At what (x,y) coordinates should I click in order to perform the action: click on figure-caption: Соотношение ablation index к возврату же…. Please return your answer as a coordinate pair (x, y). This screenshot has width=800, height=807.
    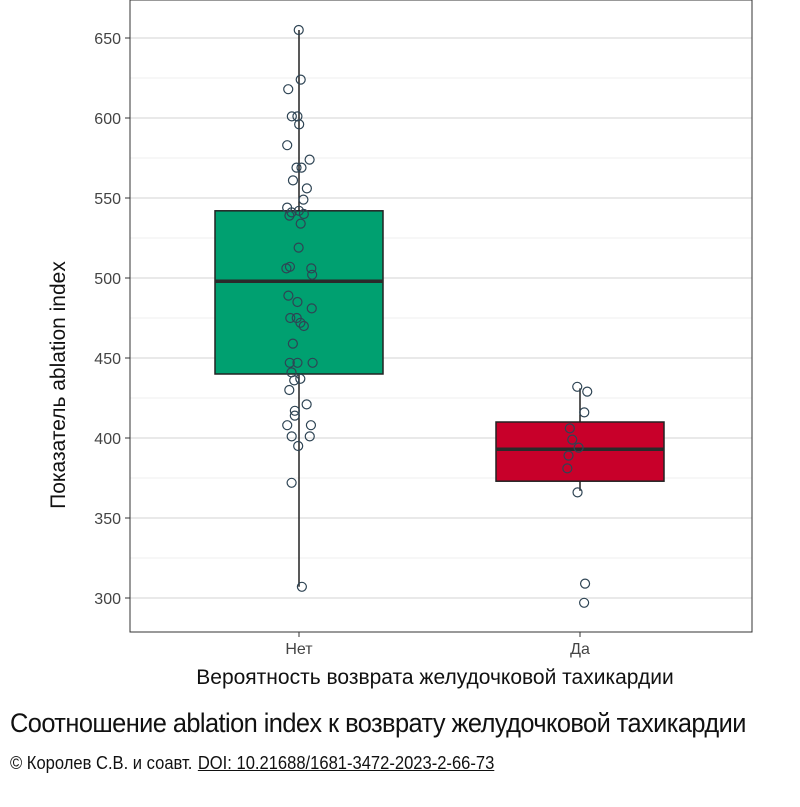
    Looking at the image, I should click on (378, 723).